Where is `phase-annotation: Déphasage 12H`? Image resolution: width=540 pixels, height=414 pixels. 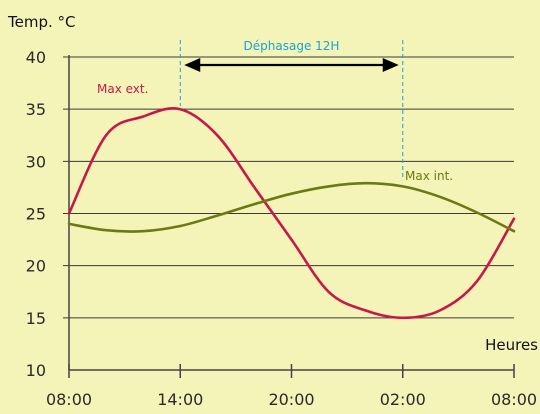 phase-annotation: Déphasage 12H is located at coordinates (291, 109).